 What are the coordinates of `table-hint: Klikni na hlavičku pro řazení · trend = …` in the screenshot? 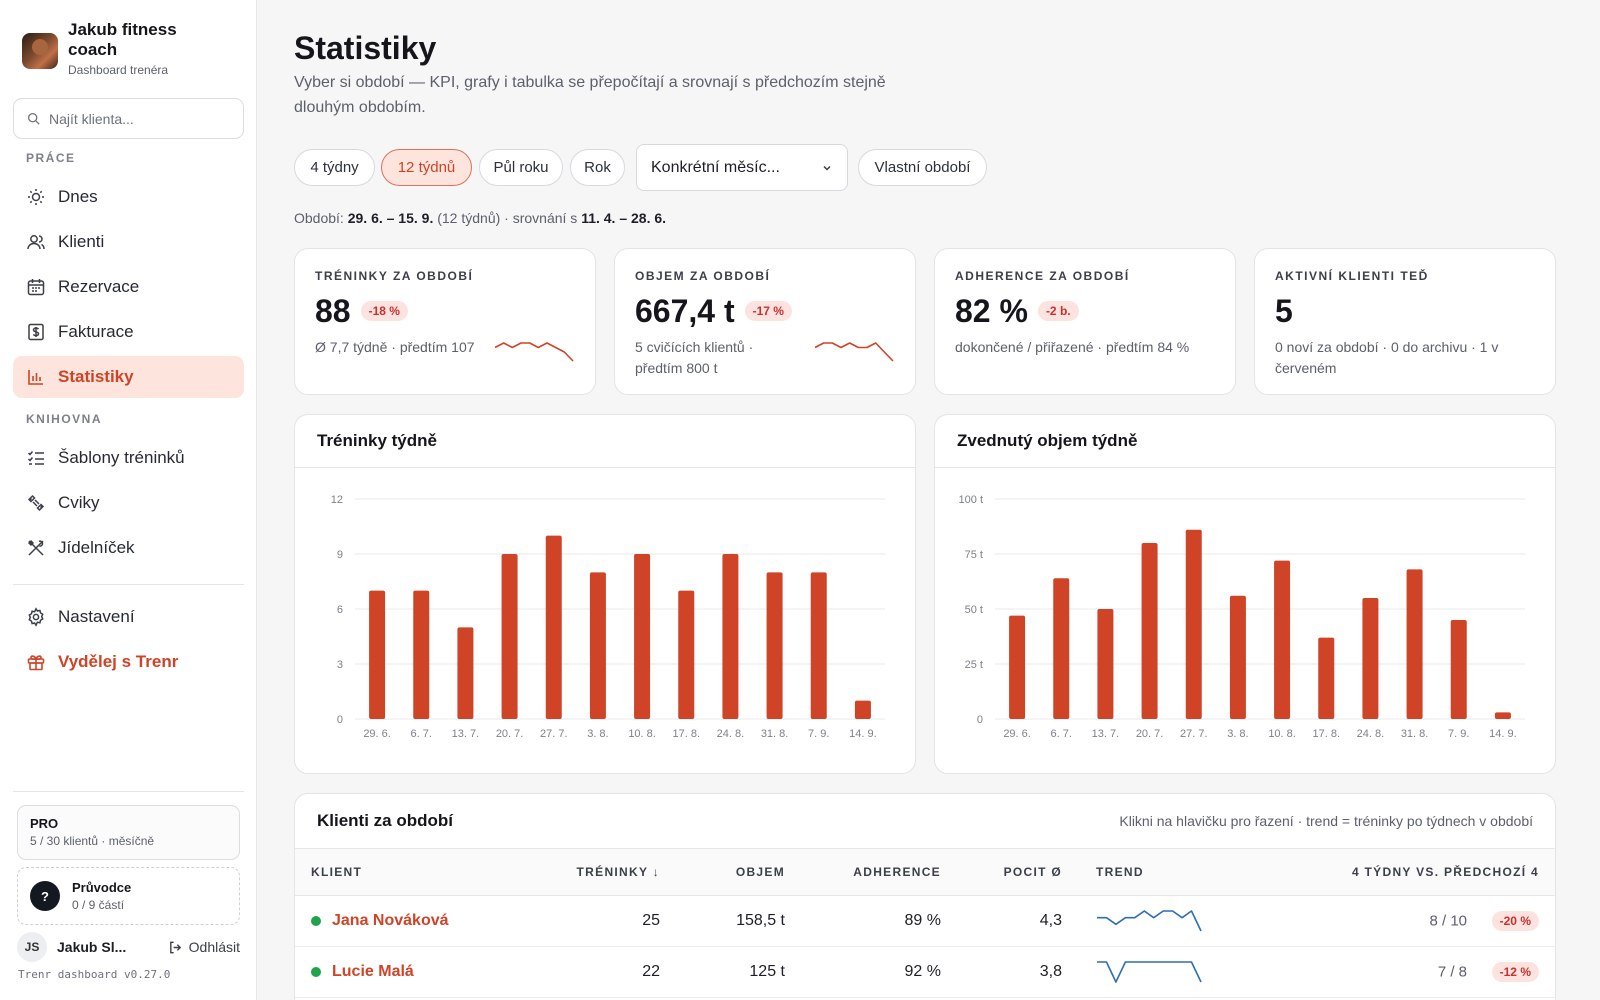 It's located at (1326, 821).